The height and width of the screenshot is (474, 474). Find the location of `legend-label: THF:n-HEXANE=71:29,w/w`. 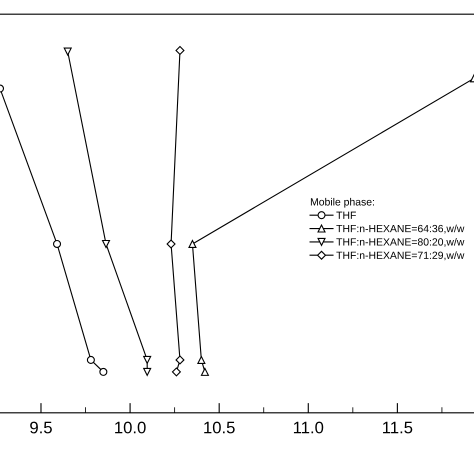

legend-label: THF:n-HEXANE=71:29,w/w is located at coordinates (400, 255).